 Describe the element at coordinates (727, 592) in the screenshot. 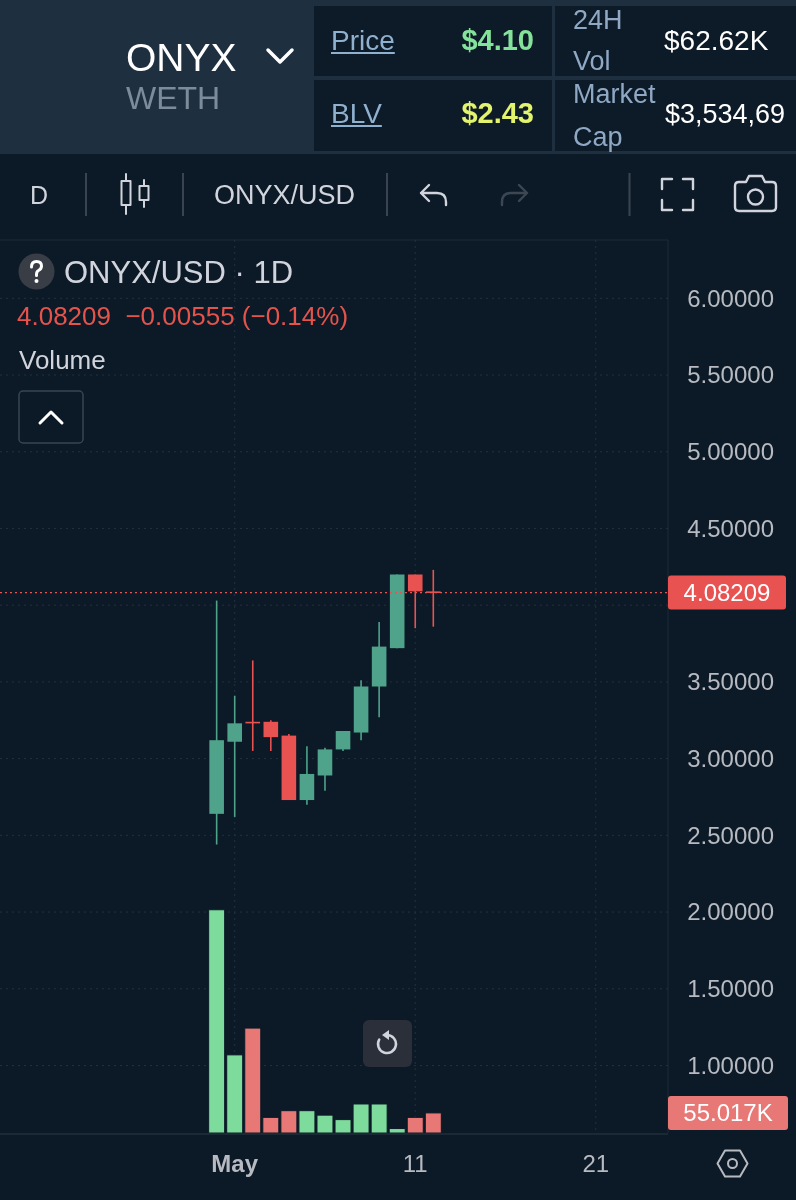

I see `ref-line-label: 4.08209` at that location.